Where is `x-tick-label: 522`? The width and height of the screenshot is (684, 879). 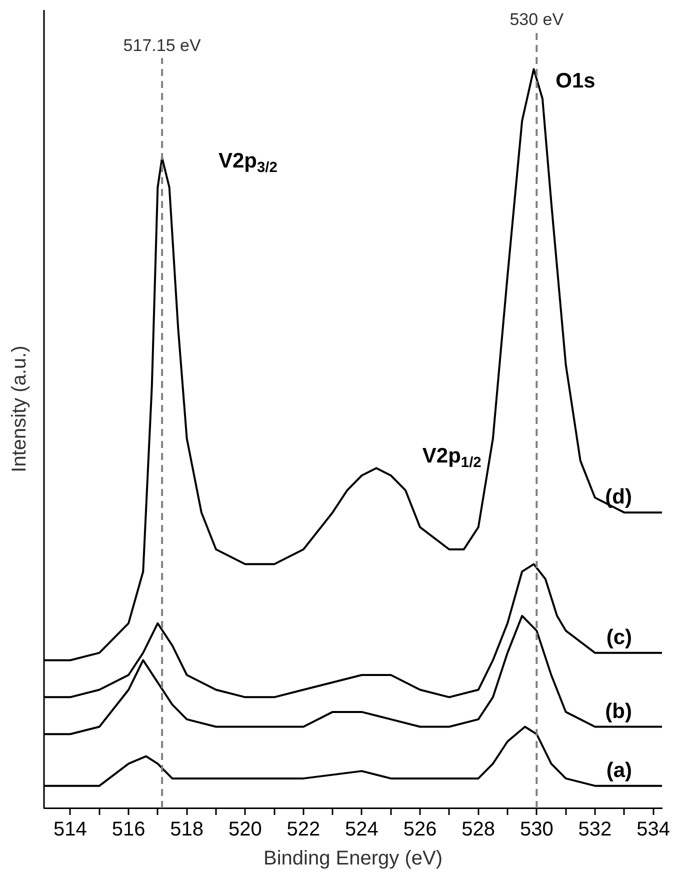
x-tick-label: 522 is located at coordinates (303, 829).